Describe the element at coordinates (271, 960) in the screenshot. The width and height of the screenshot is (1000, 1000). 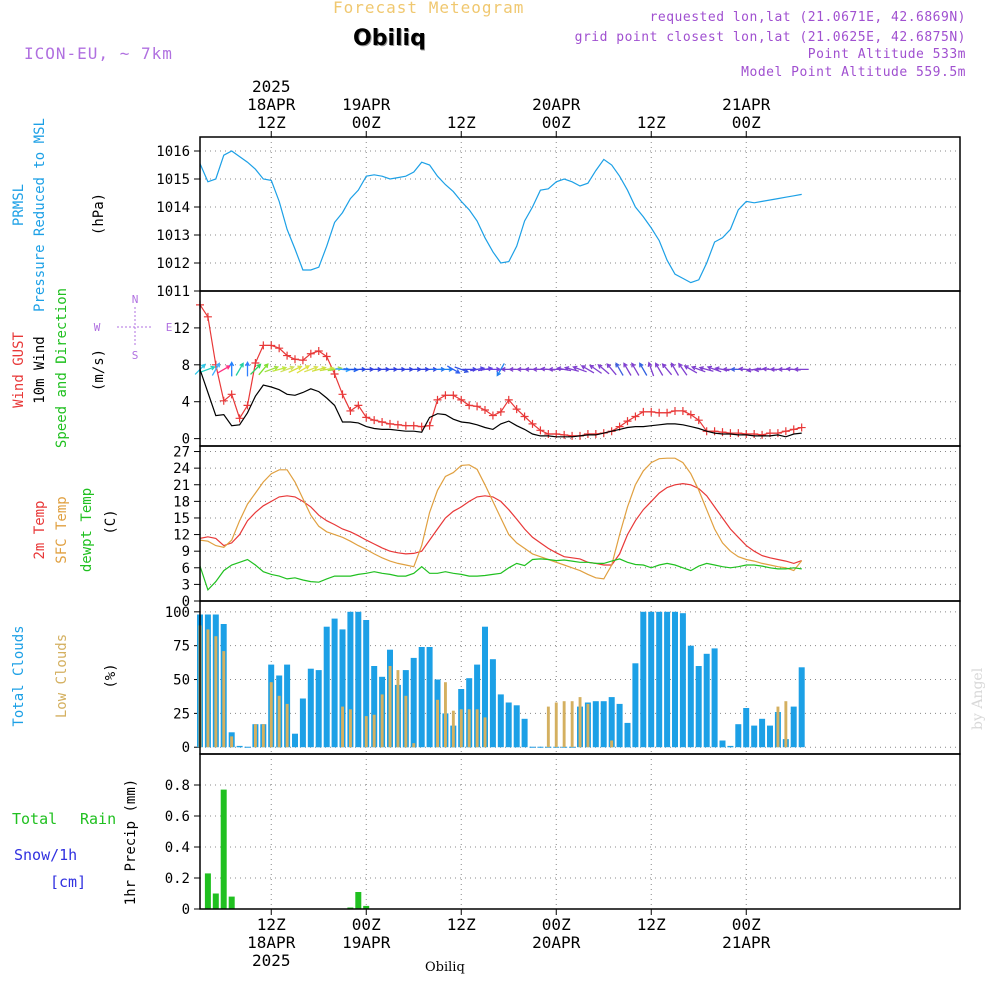
I see `bottom-time-label: 2025` at that location.